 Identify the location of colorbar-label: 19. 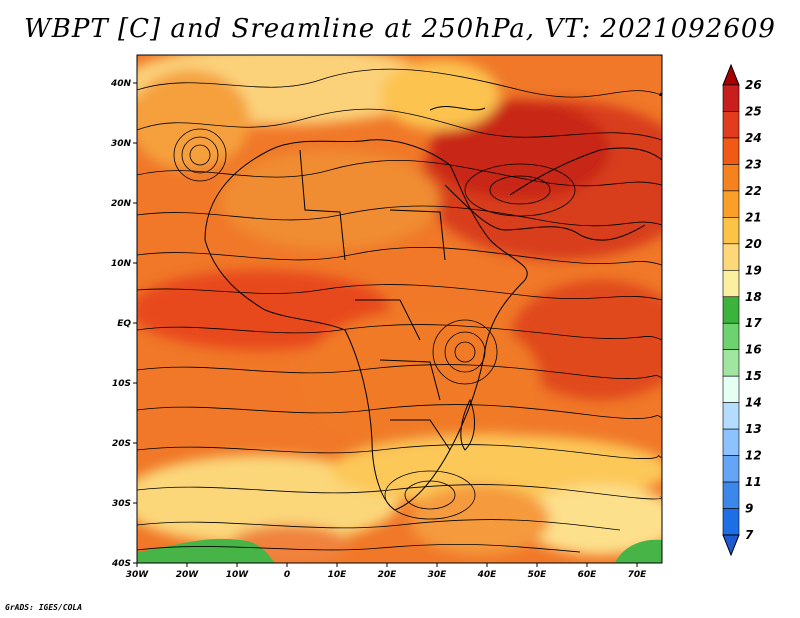
(753, 270).